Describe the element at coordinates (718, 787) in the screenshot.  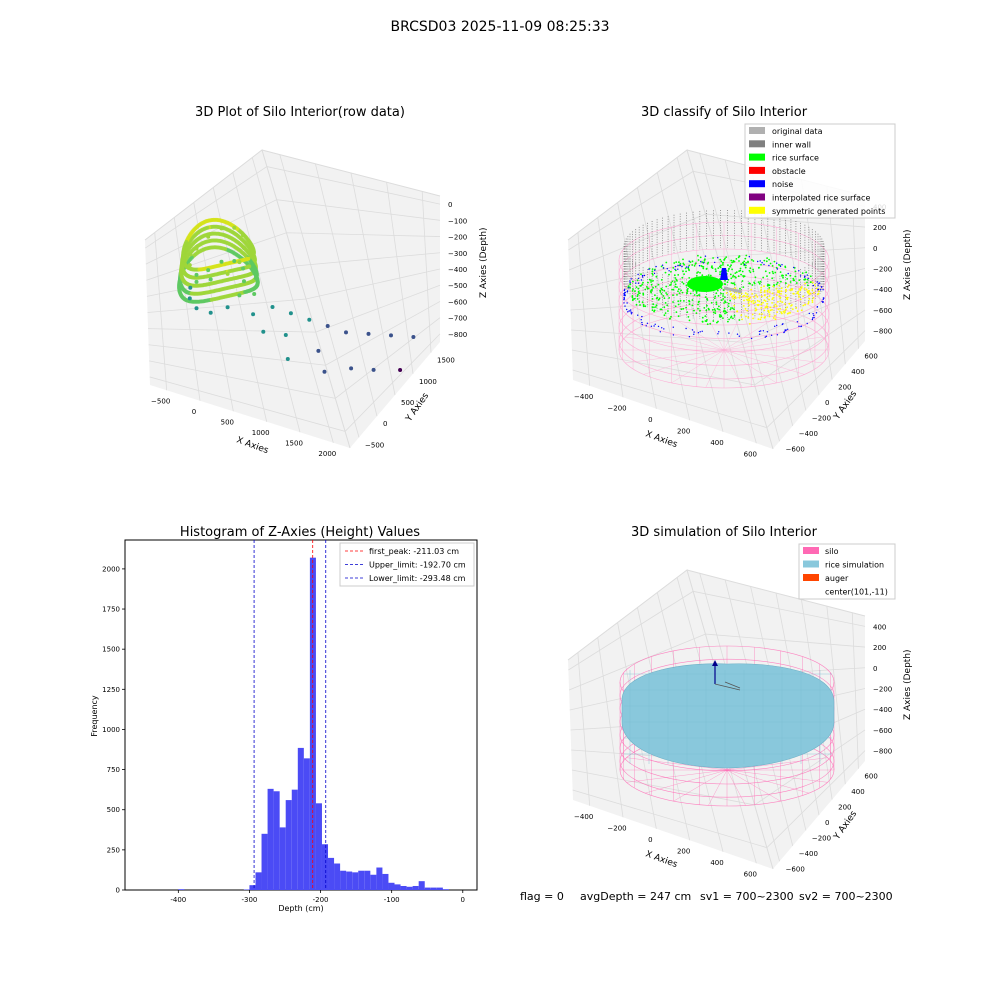
I see `simulation-silo-spoke` at that location.